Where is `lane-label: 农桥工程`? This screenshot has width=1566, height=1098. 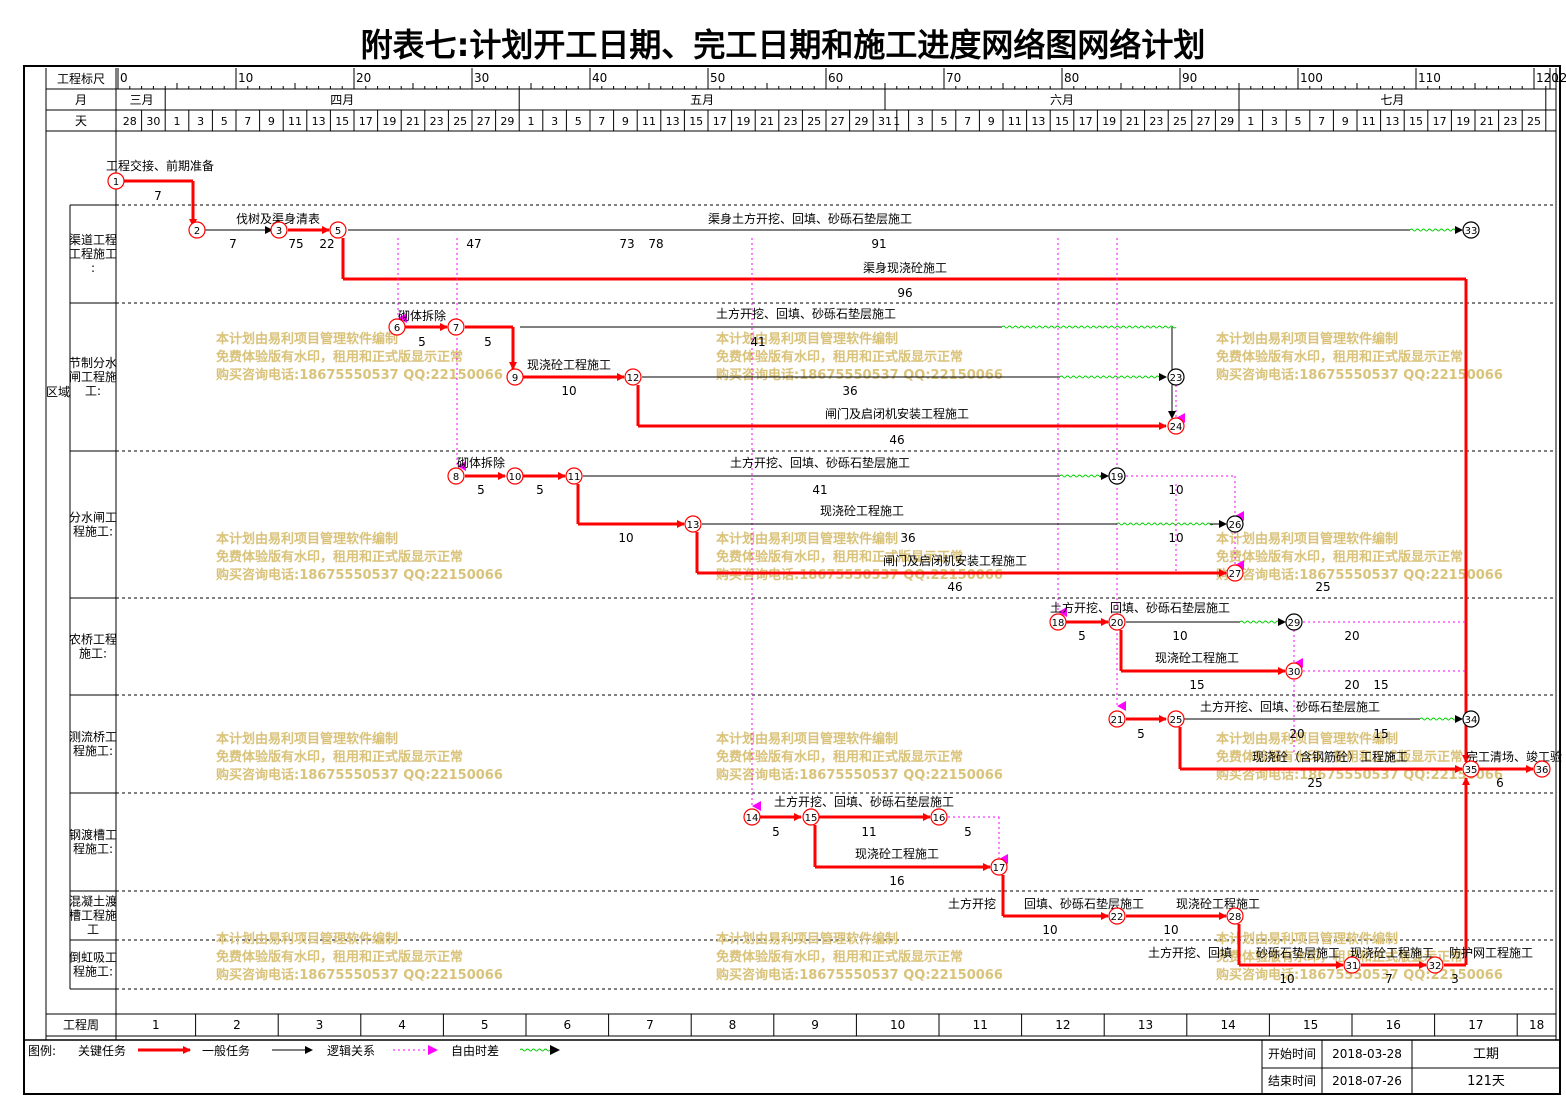 lane-label: 农桥工程 is located at coordinates (93, 639).